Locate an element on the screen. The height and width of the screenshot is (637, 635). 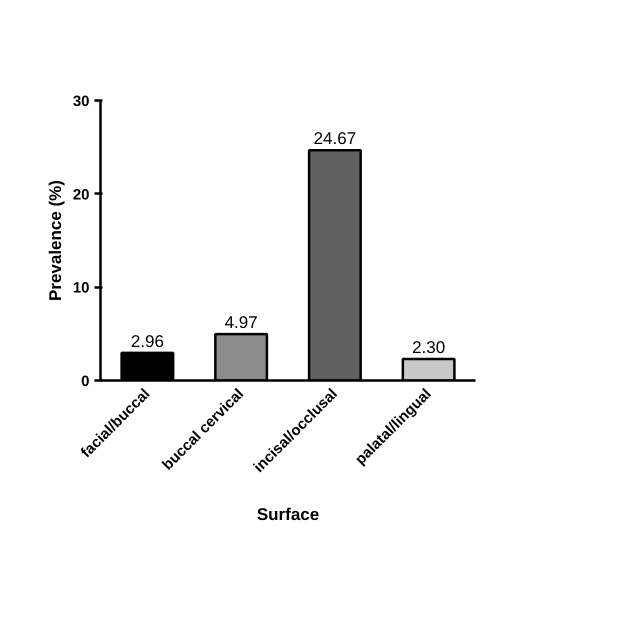
data-label: 2.30 is located at coordinates (429, 348).